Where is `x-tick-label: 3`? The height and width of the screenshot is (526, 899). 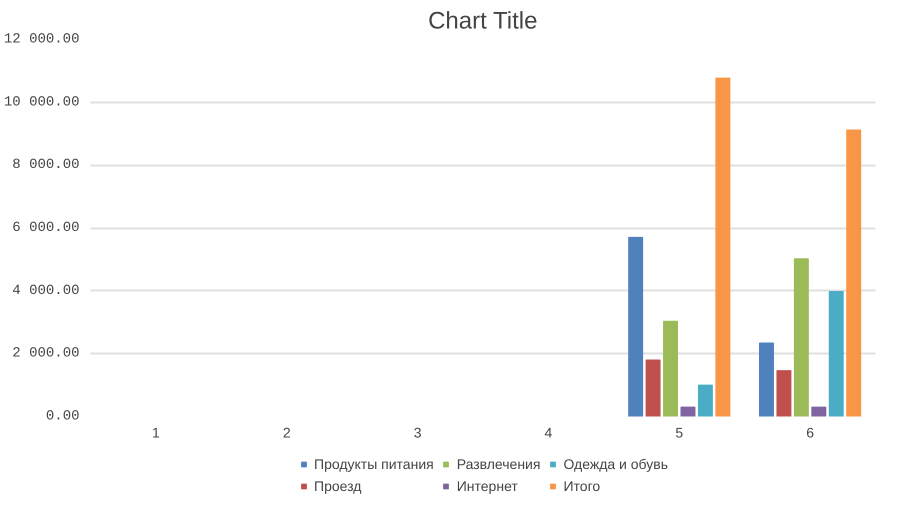 x-tick-label: 3 is located at coordinates (418, 432).